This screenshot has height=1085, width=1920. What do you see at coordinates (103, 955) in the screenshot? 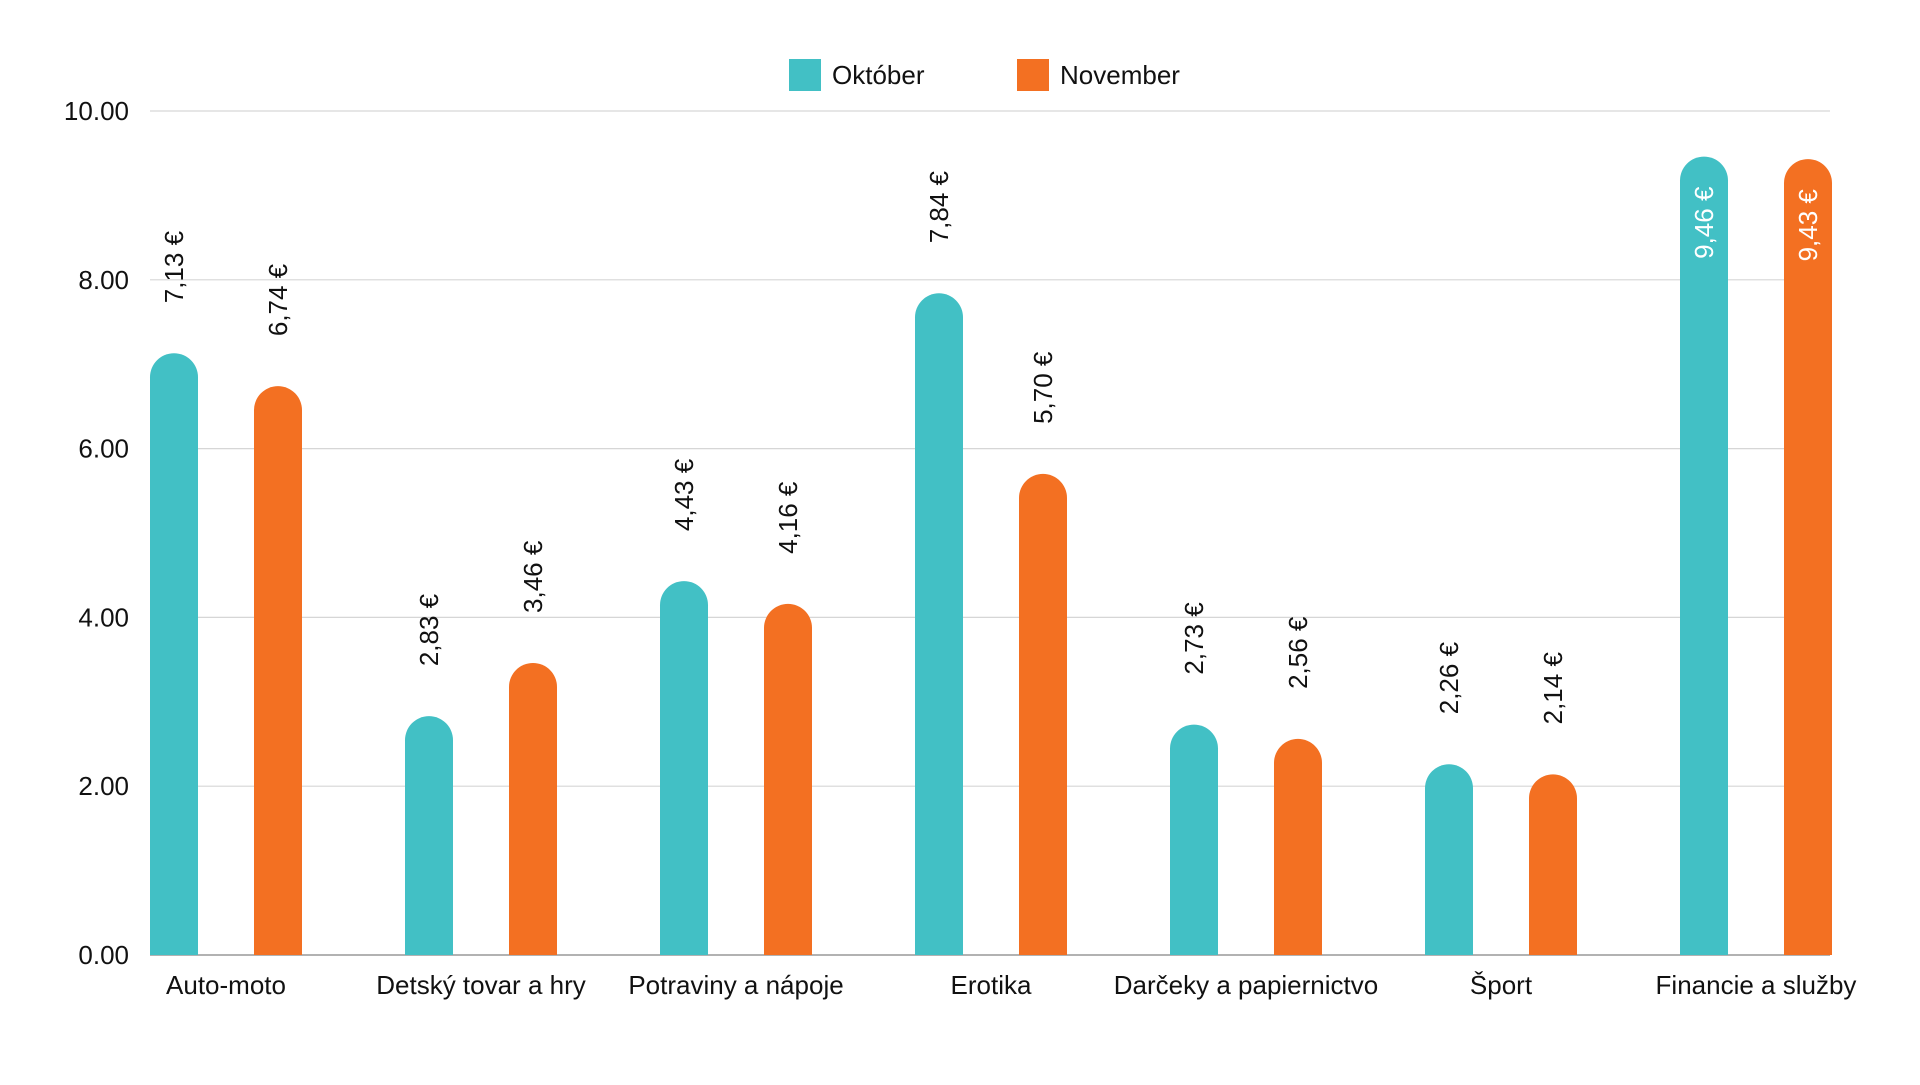
I see `y-tick-label: 0.00` at bounding box center [103, 955].